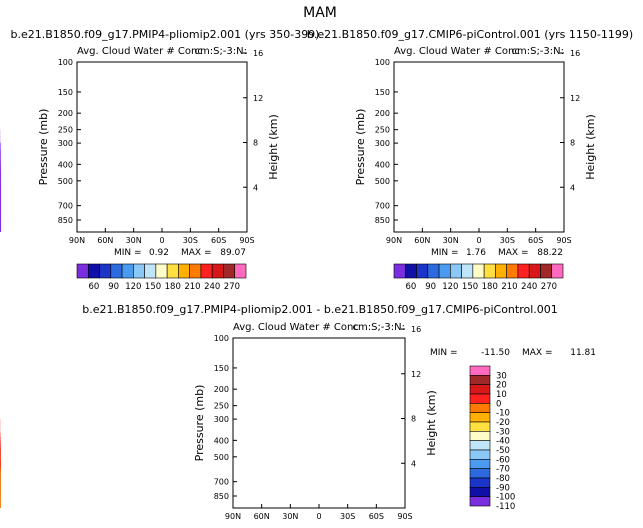  Describe the element at coordinates (382, 164) in the screenshot. I see `y-tick-label: 400` at that location.